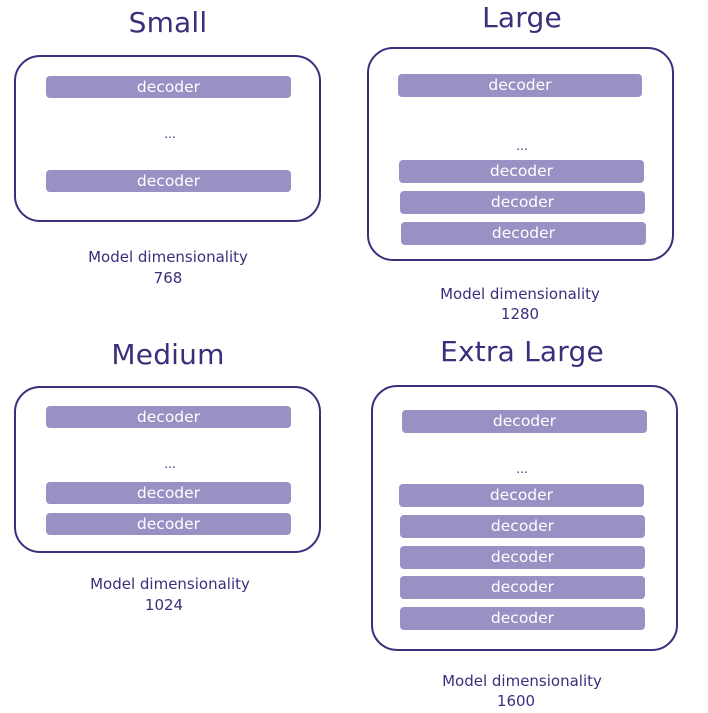 The height and width of the screenshot is (713, 708). I want to click on caption-value: 1024, so click(164, 605).